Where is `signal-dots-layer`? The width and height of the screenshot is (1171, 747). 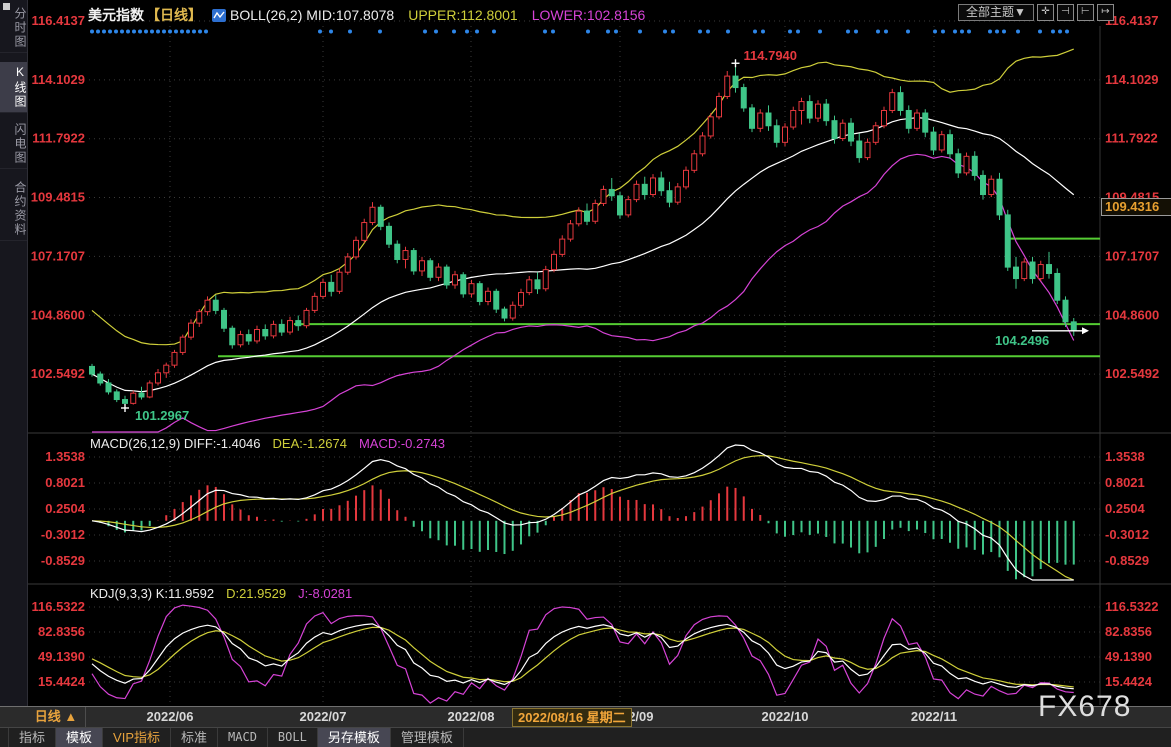
signal-dots-layer is located at coordinates (579, 31).